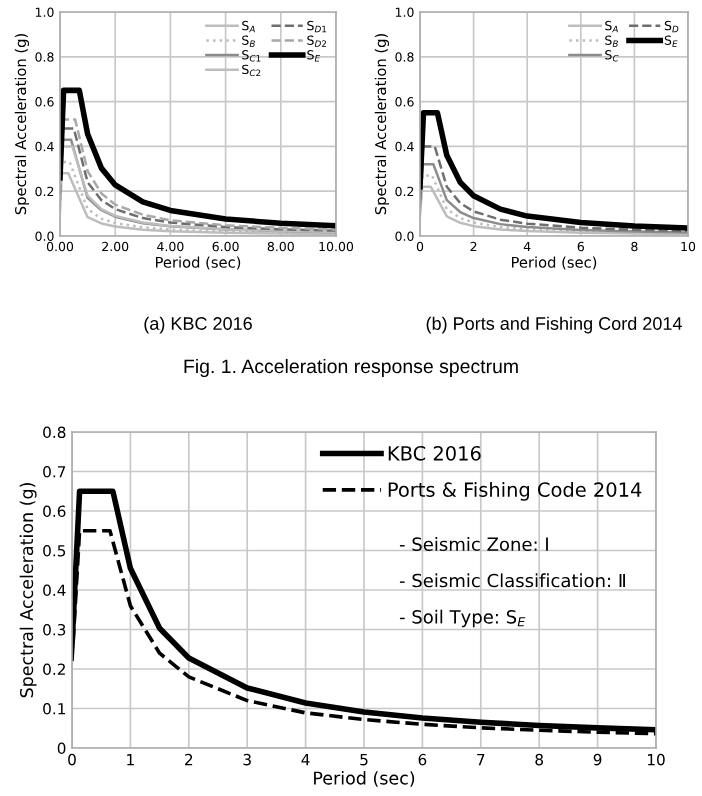 This screenshot has width=702, height=796. What do you see at coordinates (28, 590) in the screenshot?
I see `y-axis-title: Spectral Acceleration (g)` at bounding box center [28, 590].